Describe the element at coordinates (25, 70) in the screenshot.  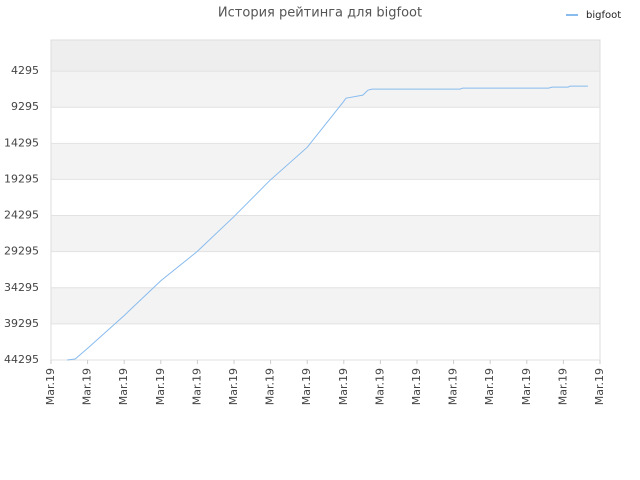
I see `y-tick-label: 4295` at that location.